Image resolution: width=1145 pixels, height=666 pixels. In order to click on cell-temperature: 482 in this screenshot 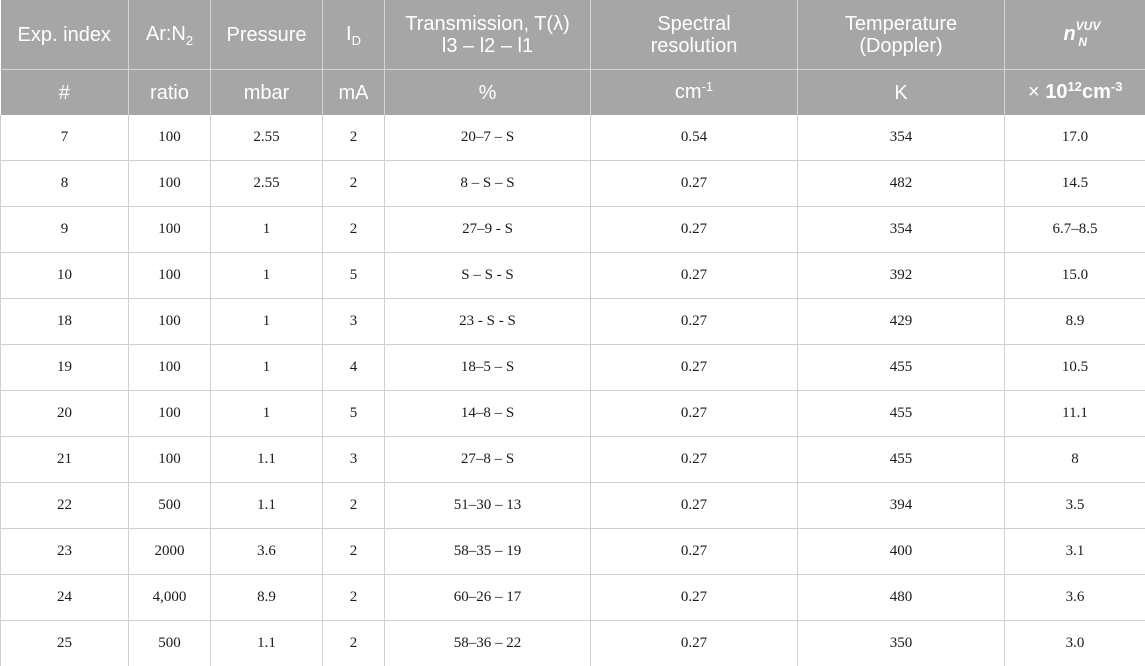, I will do `click(901, 184)`.